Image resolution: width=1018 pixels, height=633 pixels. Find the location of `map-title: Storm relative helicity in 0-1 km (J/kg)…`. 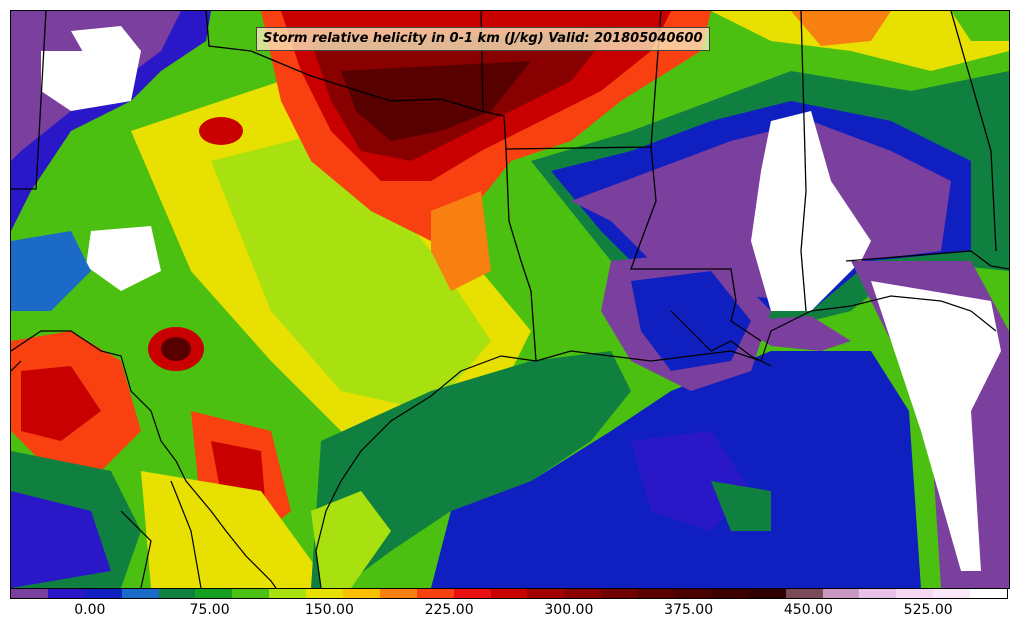

map-title: Storm relative helicity in 0-1 km (J/kg)… is located at coordinates (483, 39).